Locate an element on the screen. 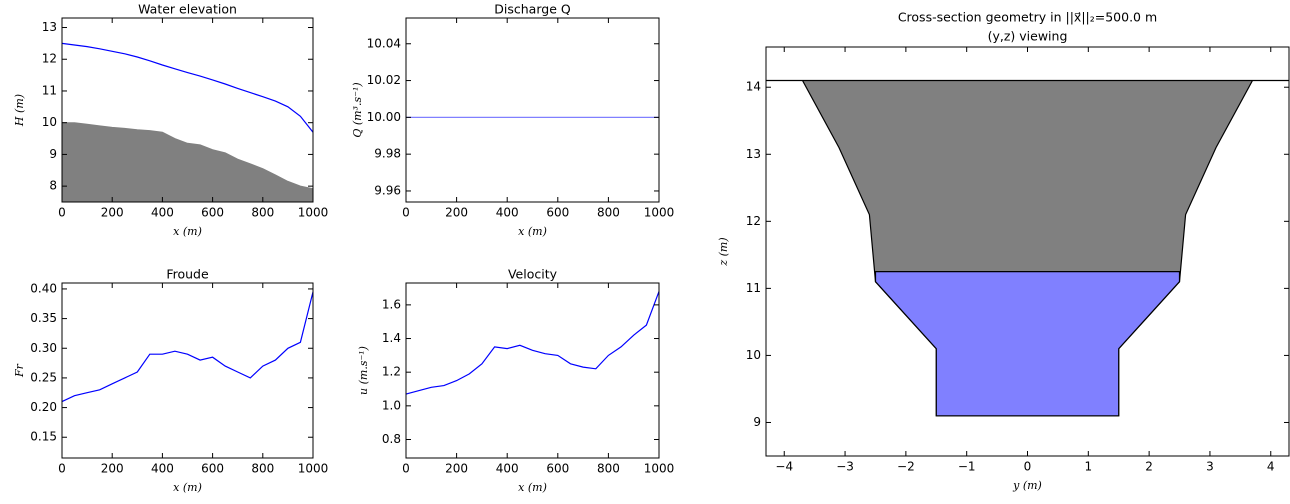 The height and width of the screenshot is (504, 1290). y-tick-label: 0.40 is located at coordinates (43, 288).